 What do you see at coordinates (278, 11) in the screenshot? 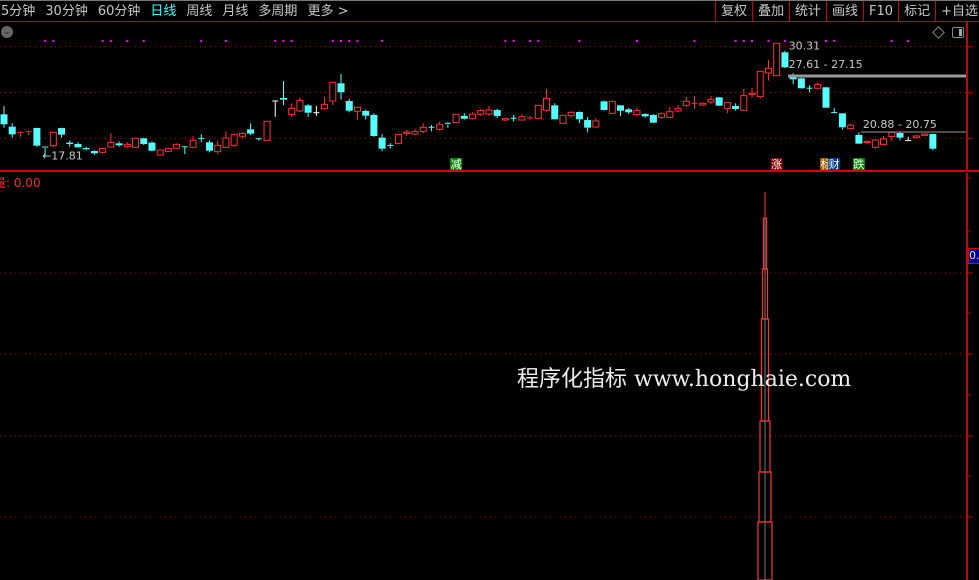
I see `tab-6: 多周期` at bounding box center [278, 11].